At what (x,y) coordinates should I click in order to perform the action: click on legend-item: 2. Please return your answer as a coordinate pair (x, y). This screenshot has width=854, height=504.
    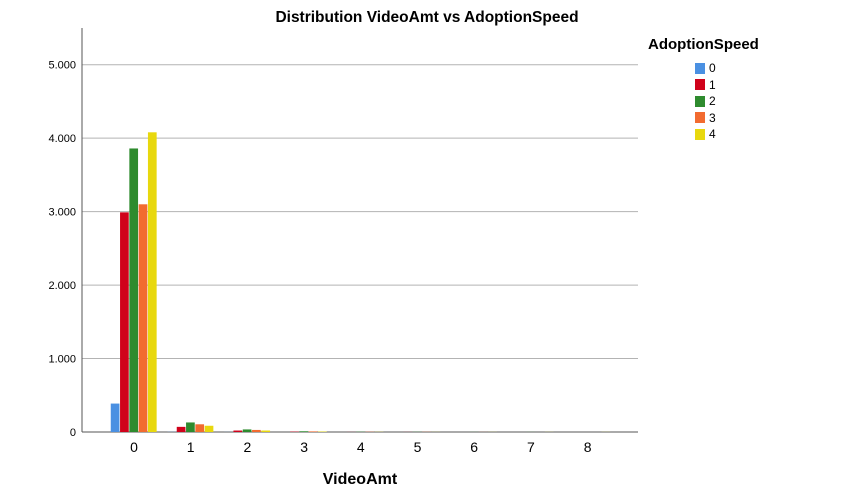
    Looking at the image, I should click on (727, 101).